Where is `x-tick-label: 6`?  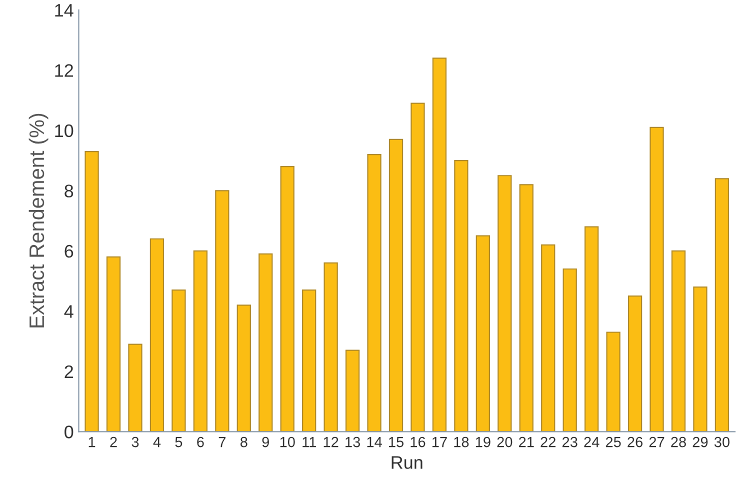 x-tick-label: 6 is located at coordinates (200, 442).